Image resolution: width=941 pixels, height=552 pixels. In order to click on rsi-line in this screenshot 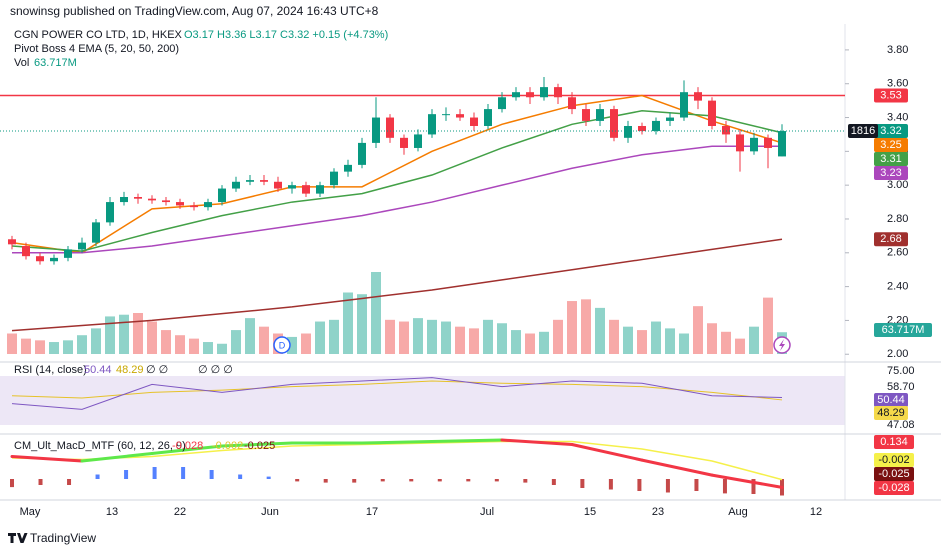, I will do `click(397, 393)`.